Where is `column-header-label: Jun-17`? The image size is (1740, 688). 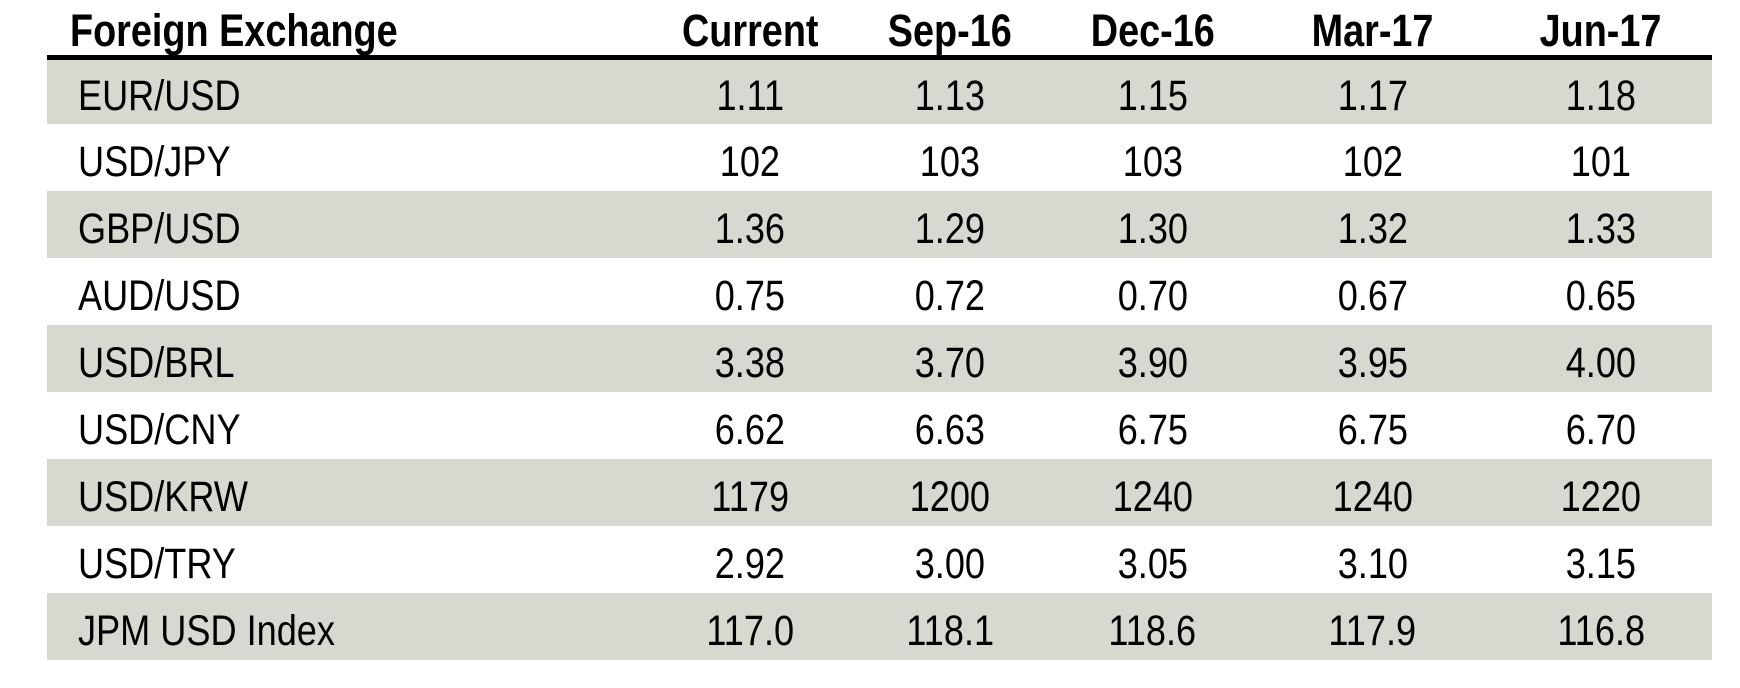
column-header-label: Jun-17 is located at coordinates (1601, 30).